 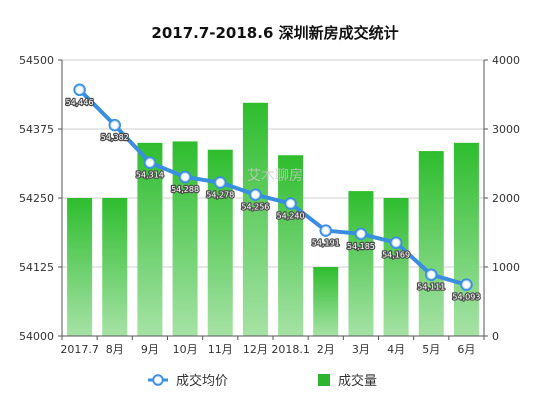 I want to click on x-tick-label: 9月, so click(x=150, y=349).